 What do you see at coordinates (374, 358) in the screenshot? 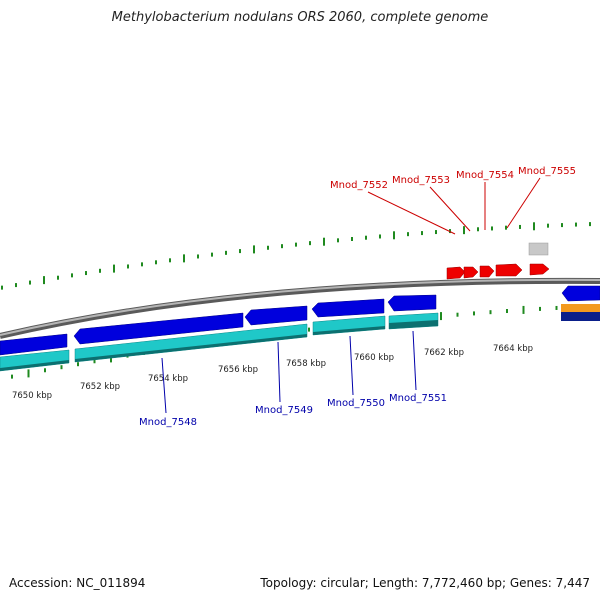
I see `scale-tick-label: 7660 kbp` at bounding box center [374, 358].